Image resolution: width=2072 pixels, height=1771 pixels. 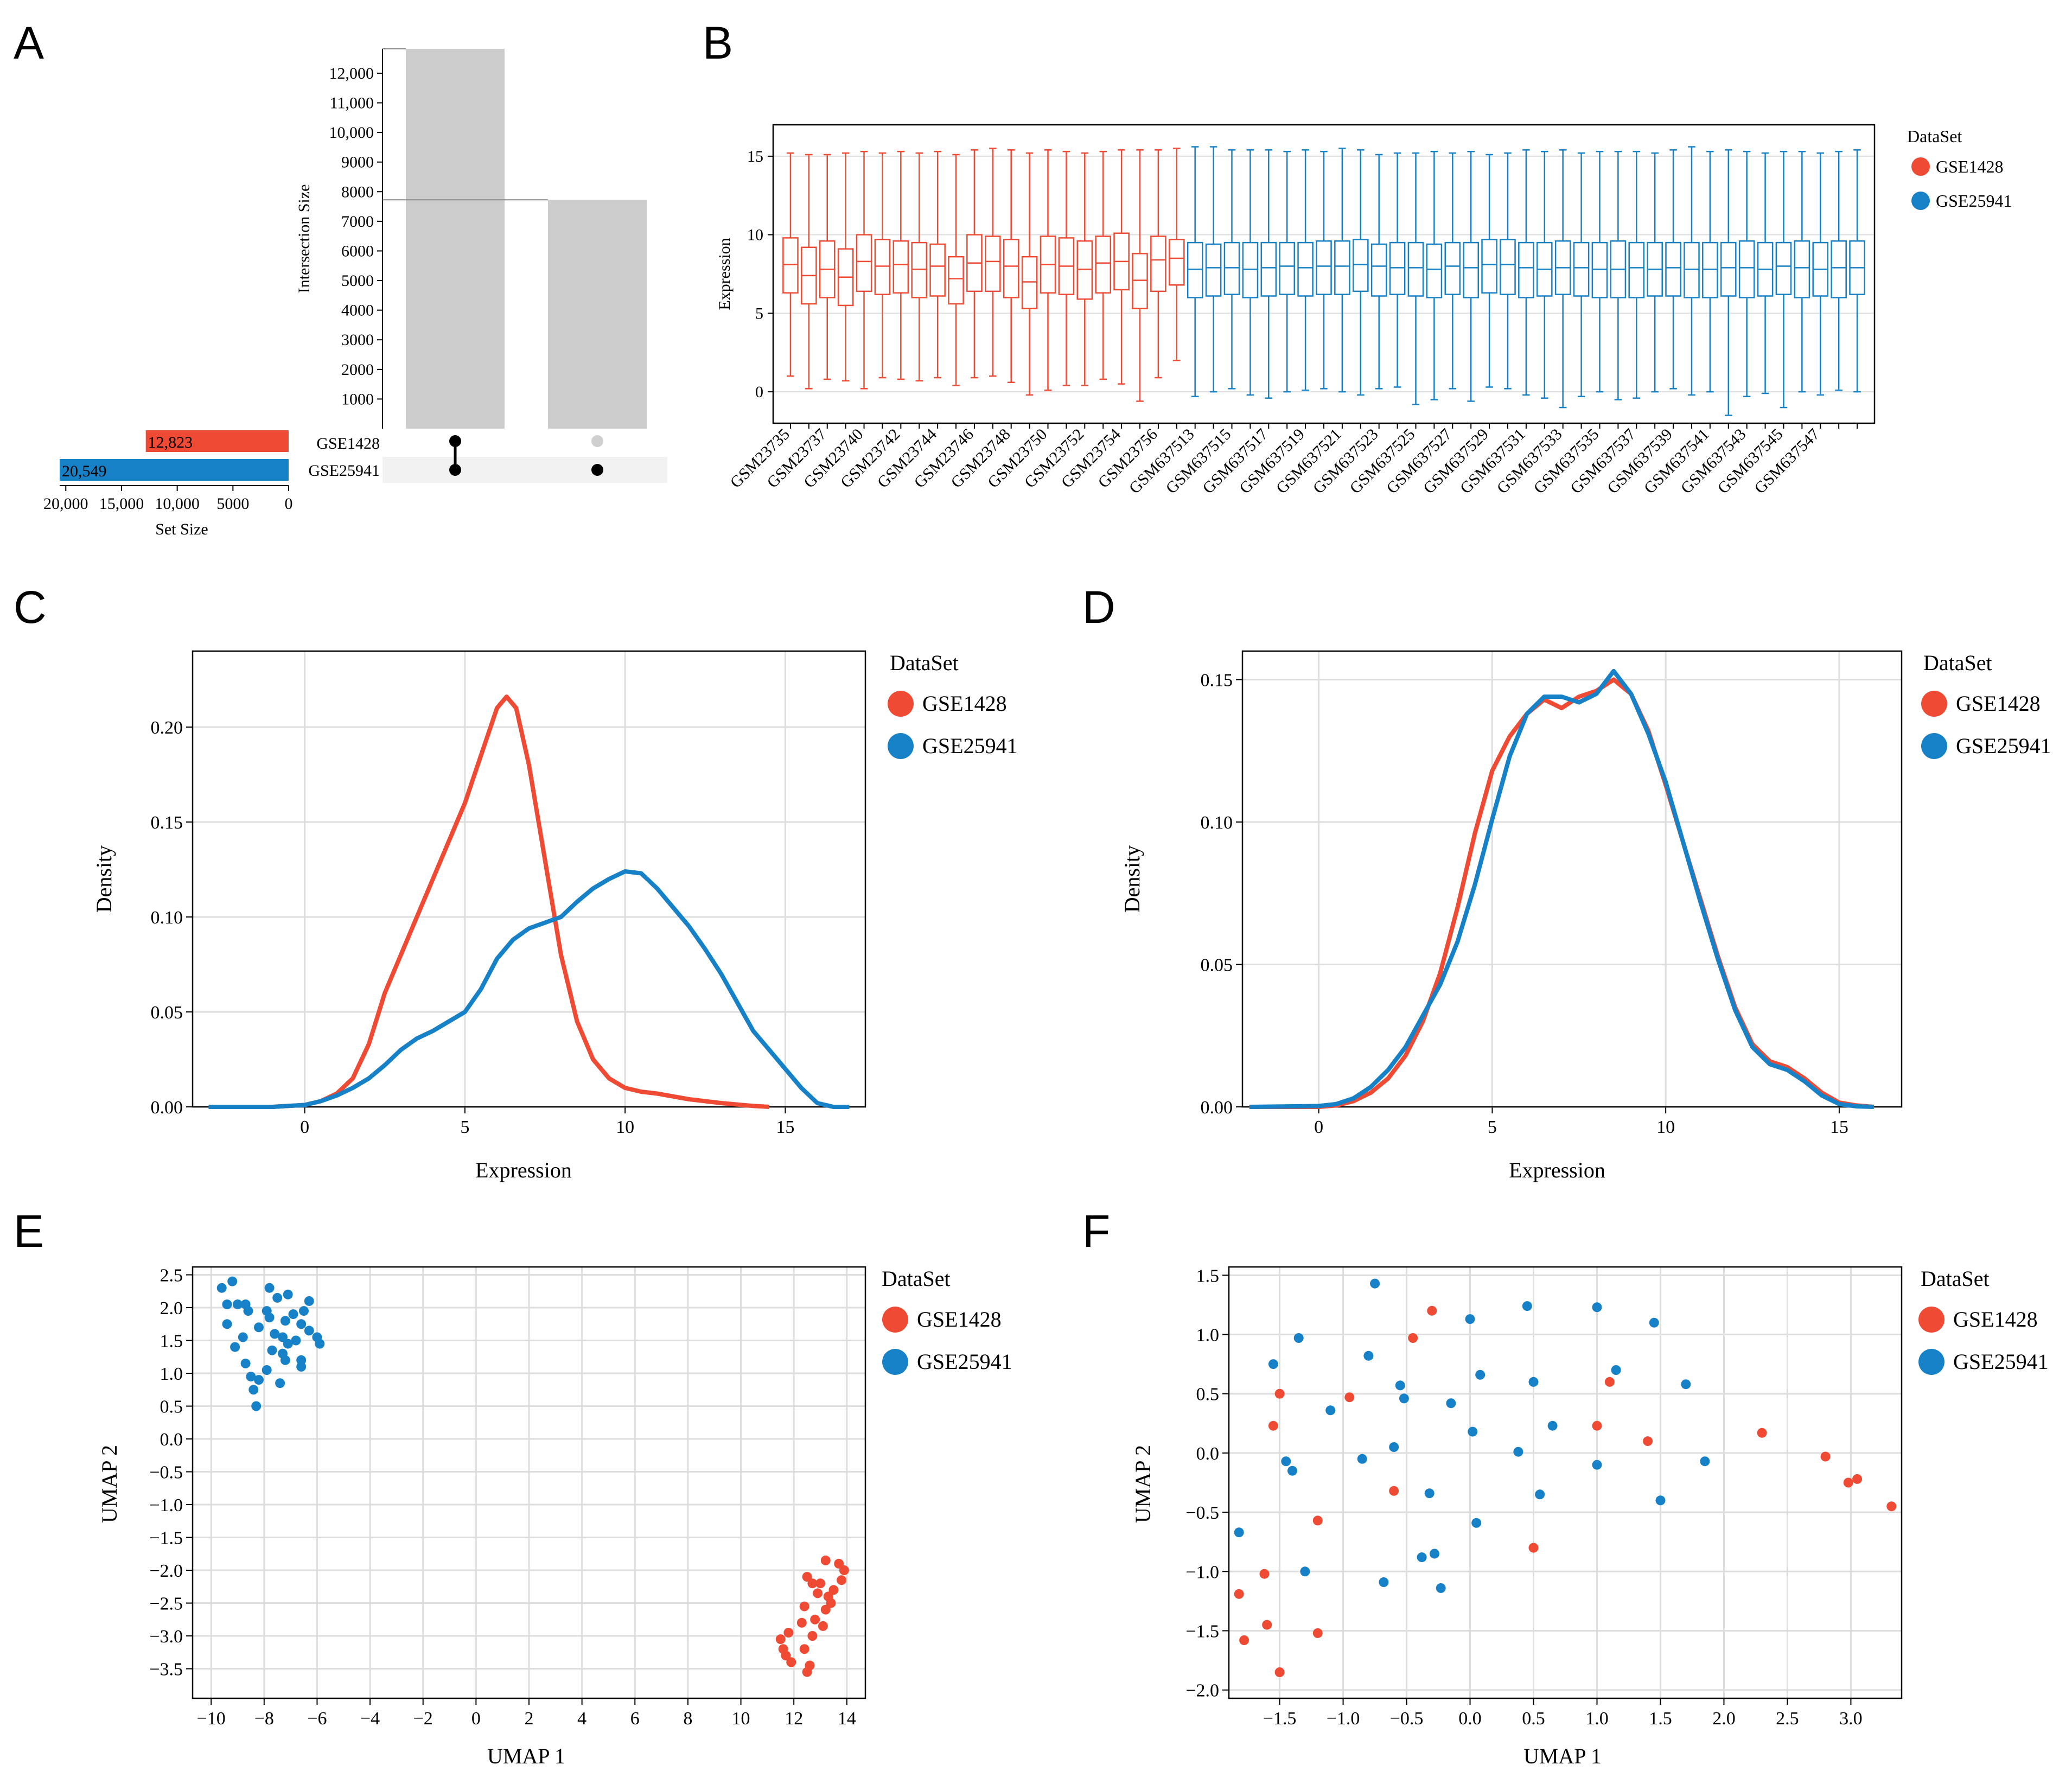 I want to click on f-plot-area, so click(x=1565, y=1482).